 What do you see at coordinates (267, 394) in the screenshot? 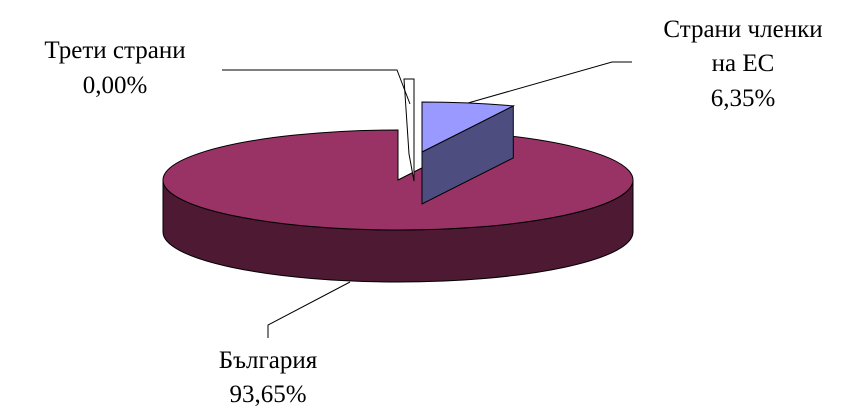
I see `label-bulgaria-value: 93,65%` at bounding box center [267, 394].